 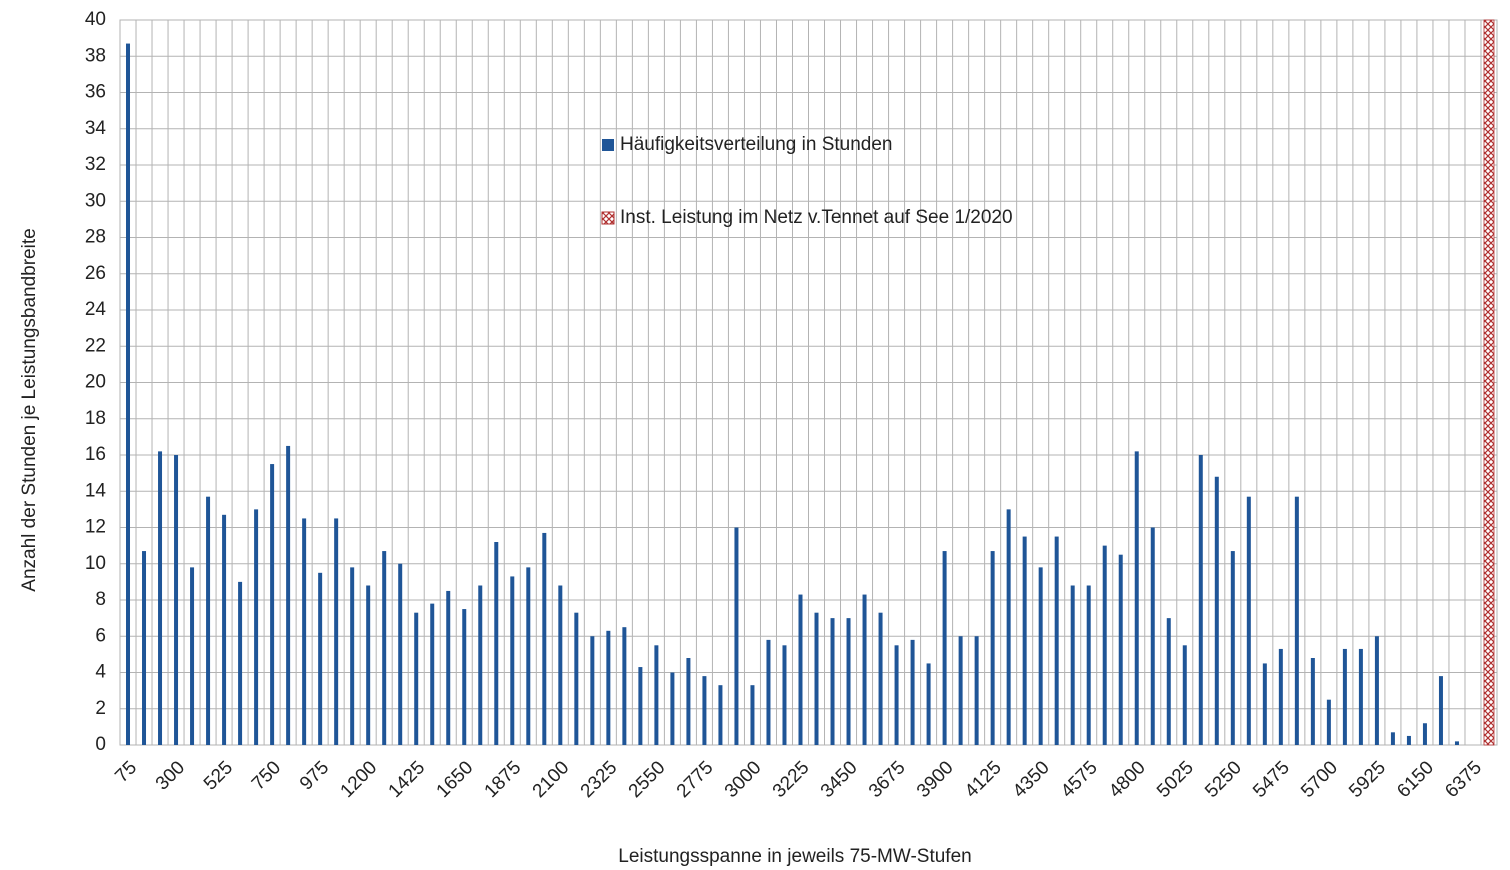 What do you see at coordinates (1367, 779) in the screenshot?
I see `x-tick-label: 5925` at bounding box center [1367, 779].